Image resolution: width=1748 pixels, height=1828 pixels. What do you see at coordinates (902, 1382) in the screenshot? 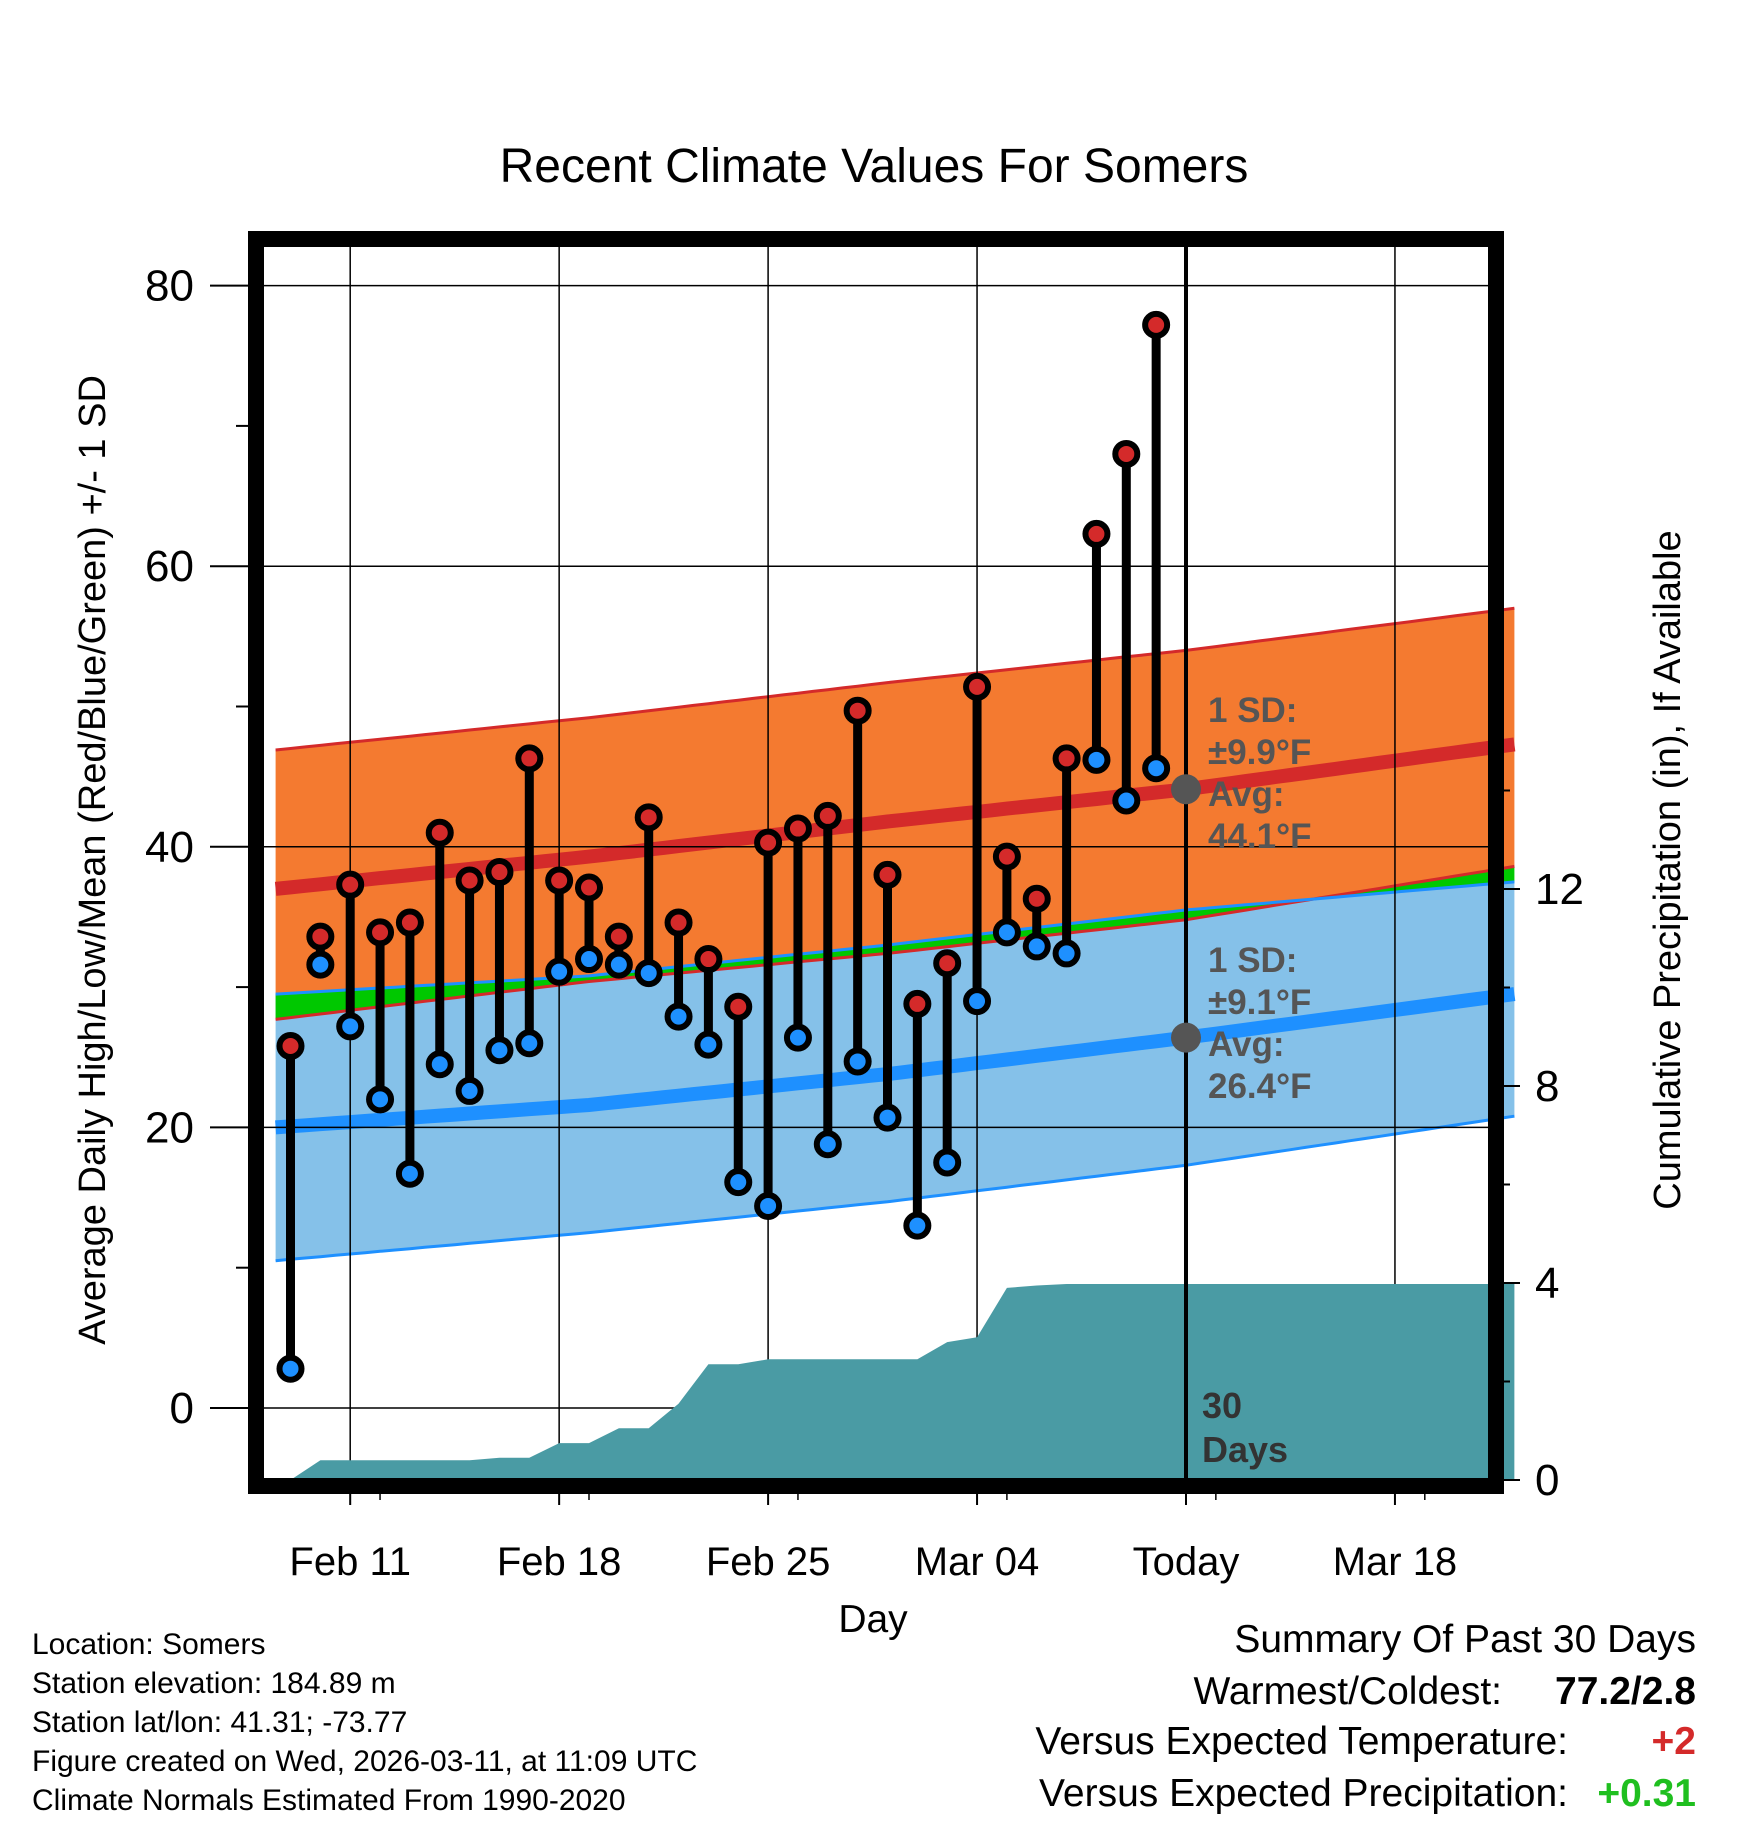
I see `precip-area` at bounding box center [902, 1382].